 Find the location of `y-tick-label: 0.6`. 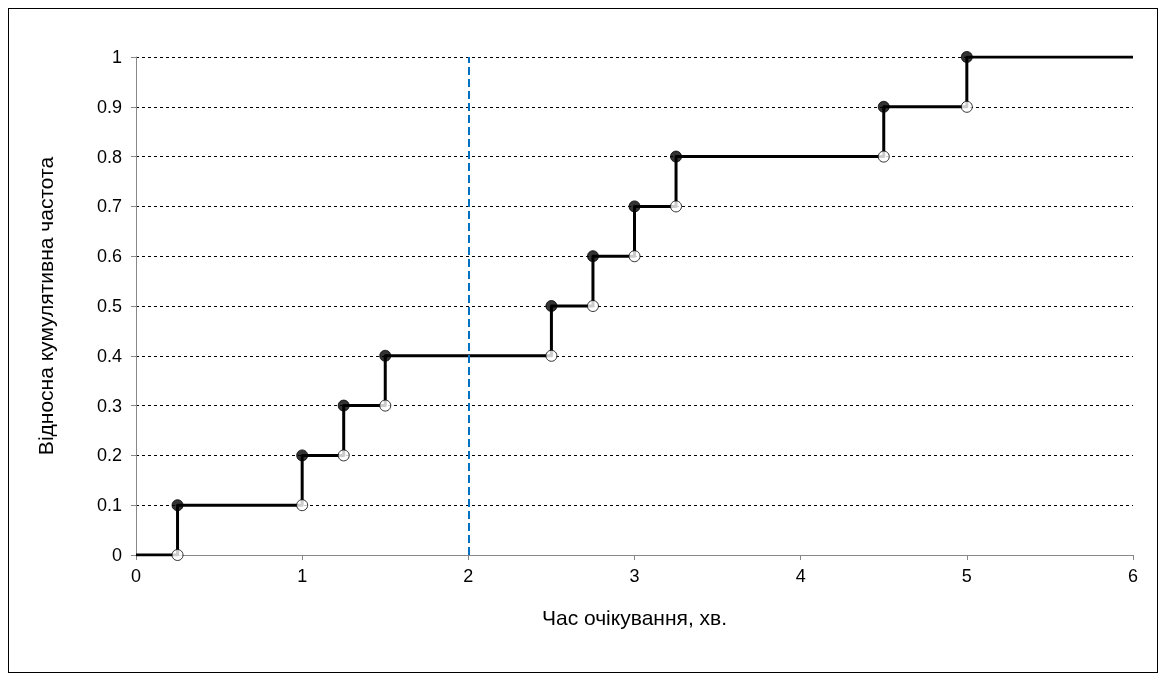

y-tick-label: 0.6 is located at coordinates (109, 256).